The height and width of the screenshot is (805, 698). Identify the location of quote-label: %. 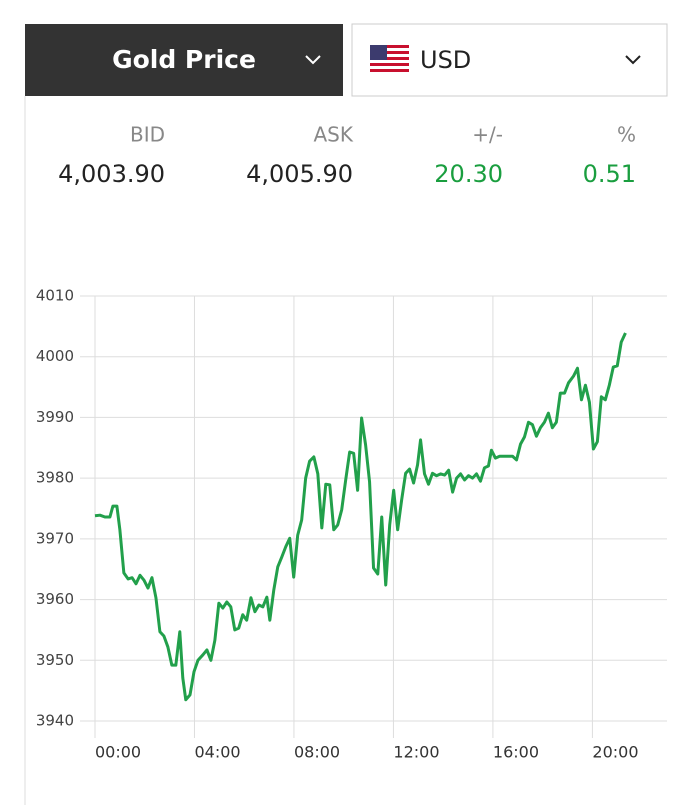
(626, 135).